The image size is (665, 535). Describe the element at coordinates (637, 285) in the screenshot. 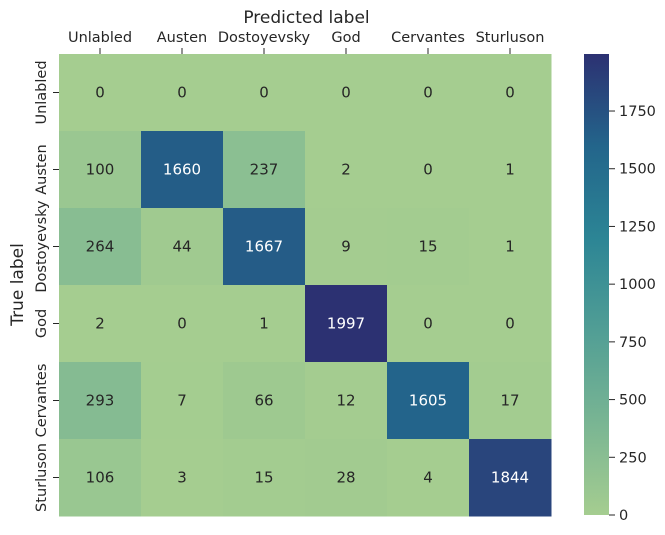

I see `colorbar-tick-label: 1000` at that location.